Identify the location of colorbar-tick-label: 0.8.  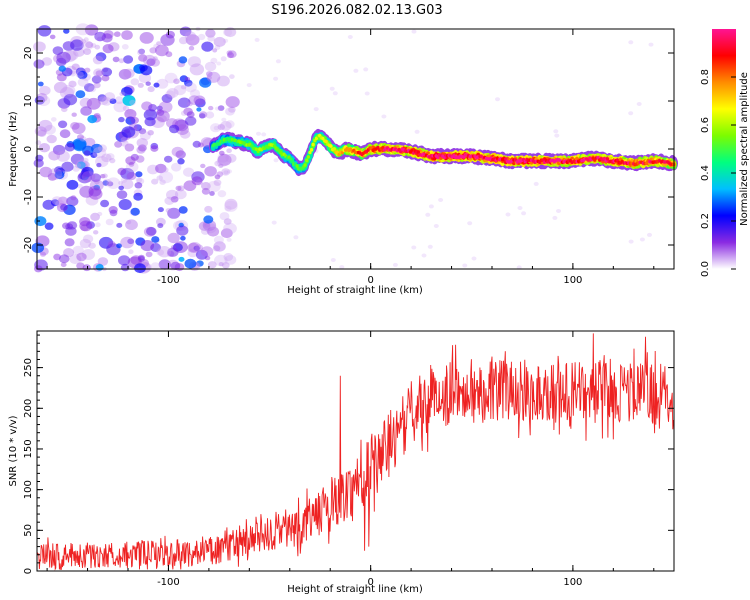
(705, 77).